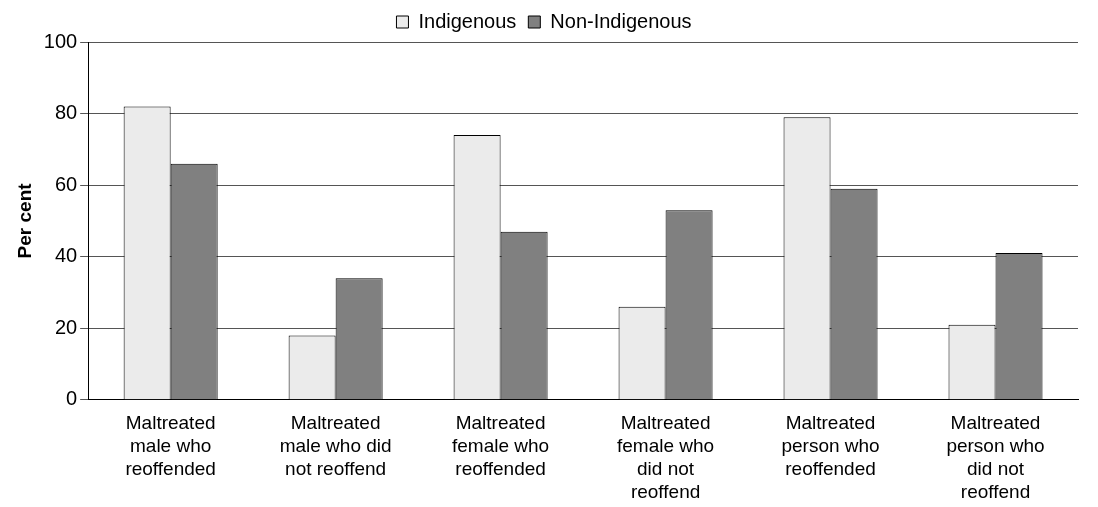 This screenshot has width=1098, height=507. I want to click on y-tick-label: 100, so click(60, 40).